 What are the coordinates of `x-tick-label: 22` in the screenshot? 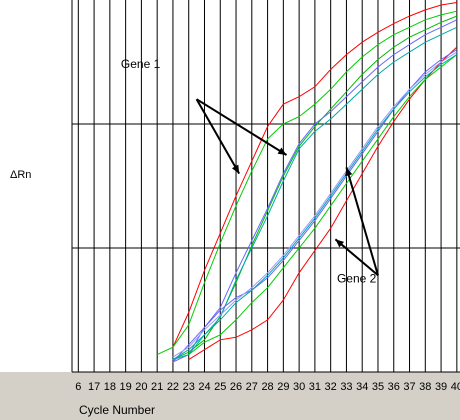 It's located at (173, 387).